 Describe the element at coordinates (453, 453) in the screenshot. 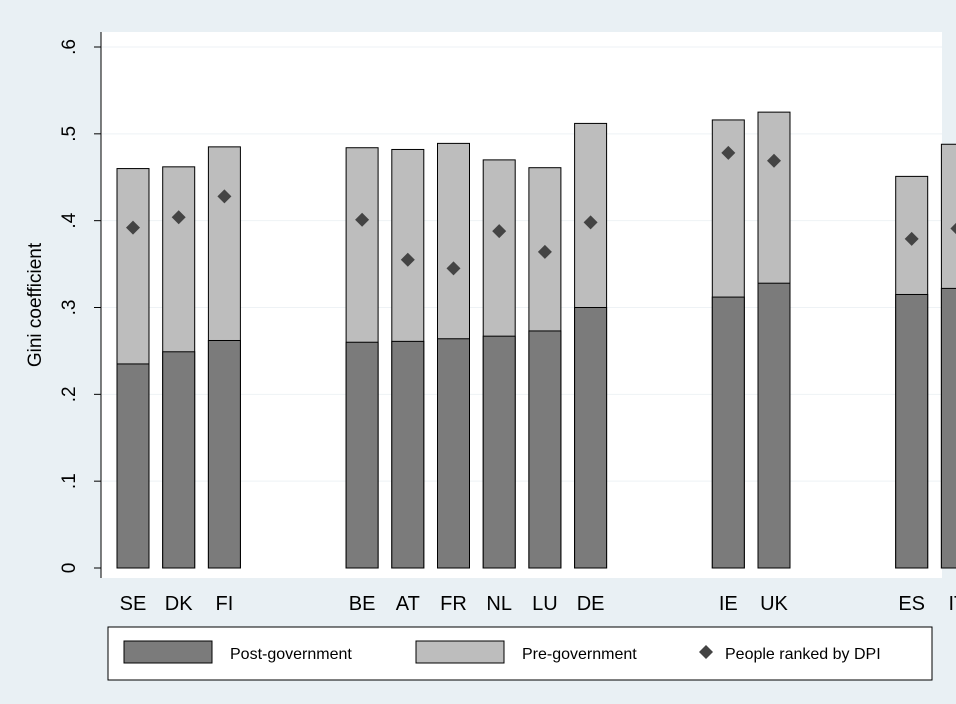

I see `bar-post-government-fr` at that location.